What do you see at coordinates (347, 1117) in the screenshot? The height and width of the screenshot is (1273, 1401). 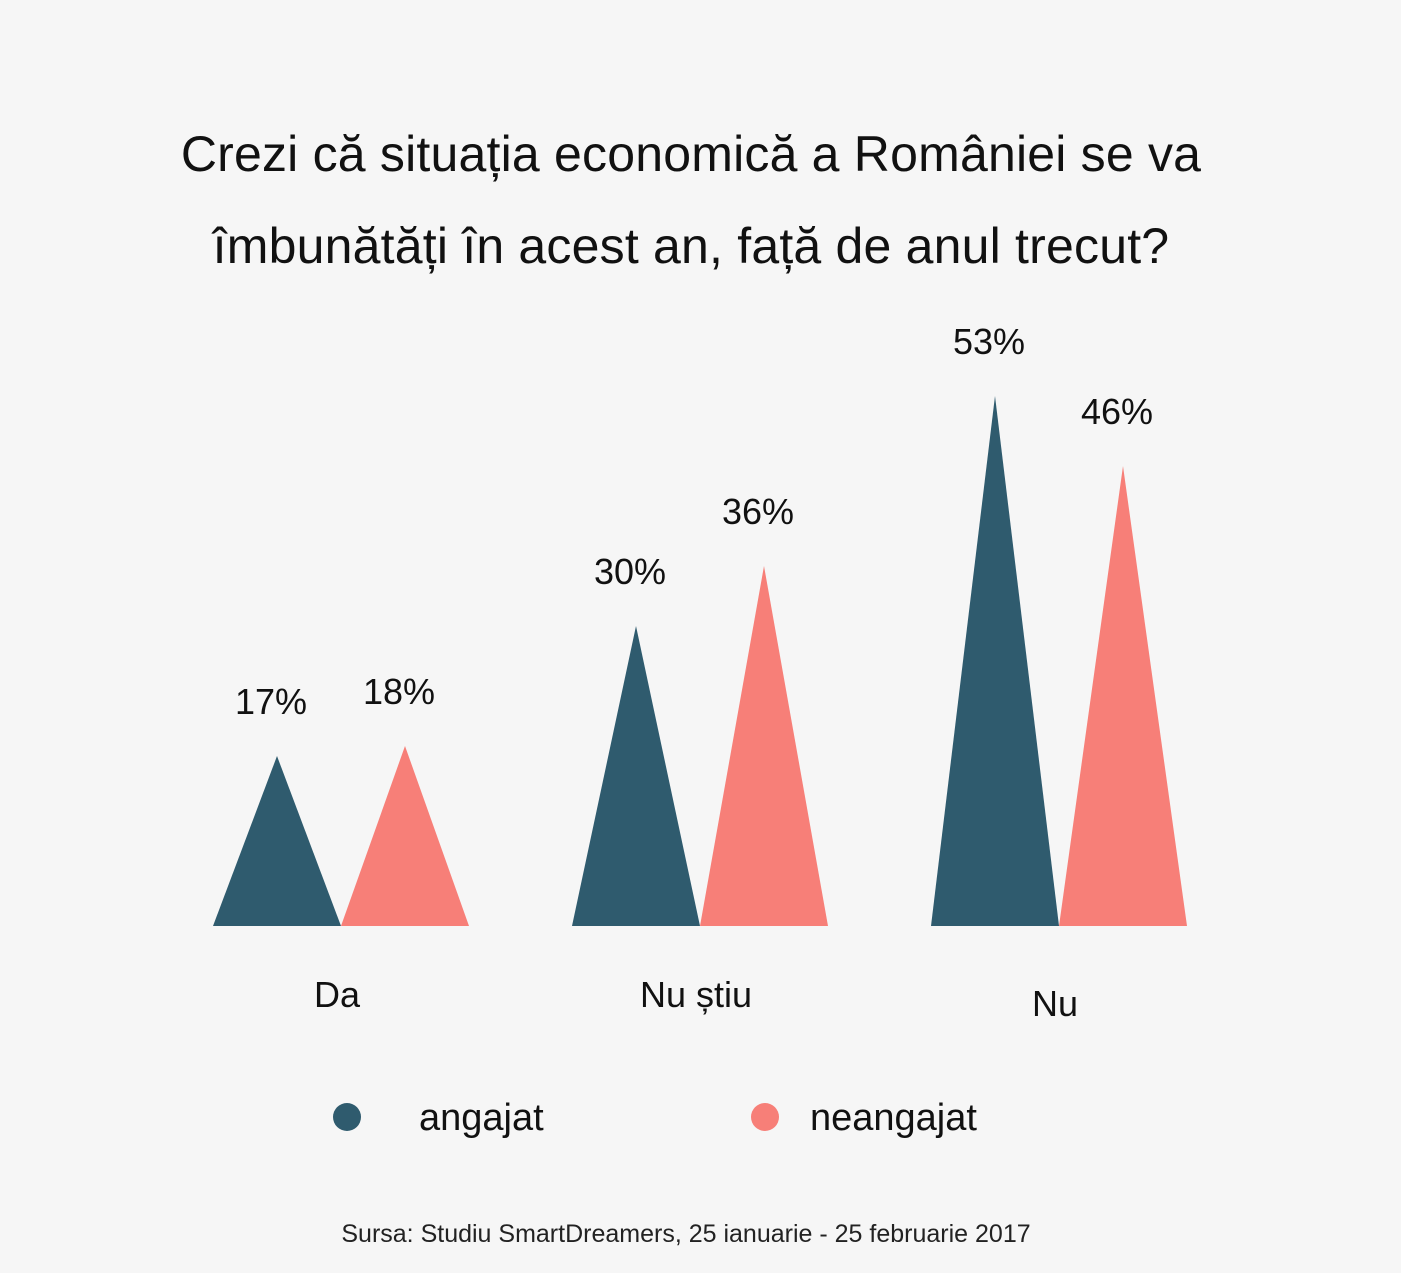 I see `legend-marker-angajat` at bounding box center [347, 1117].